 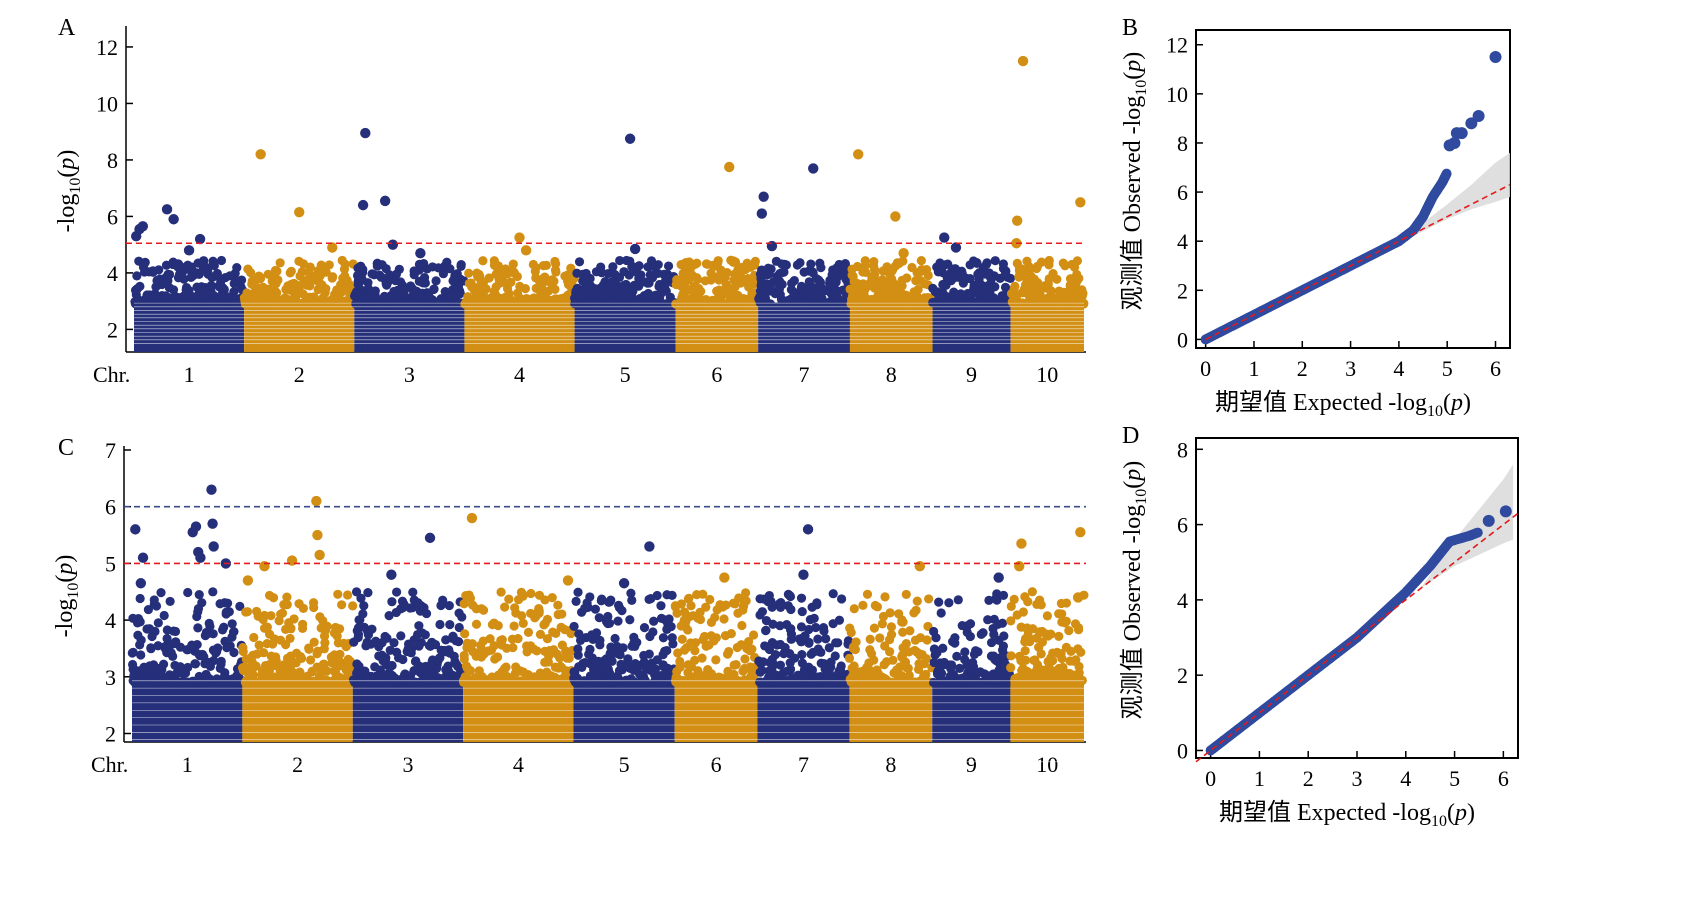 I want to click on y-tick-label-4: 6, so click(x=110, y=507).